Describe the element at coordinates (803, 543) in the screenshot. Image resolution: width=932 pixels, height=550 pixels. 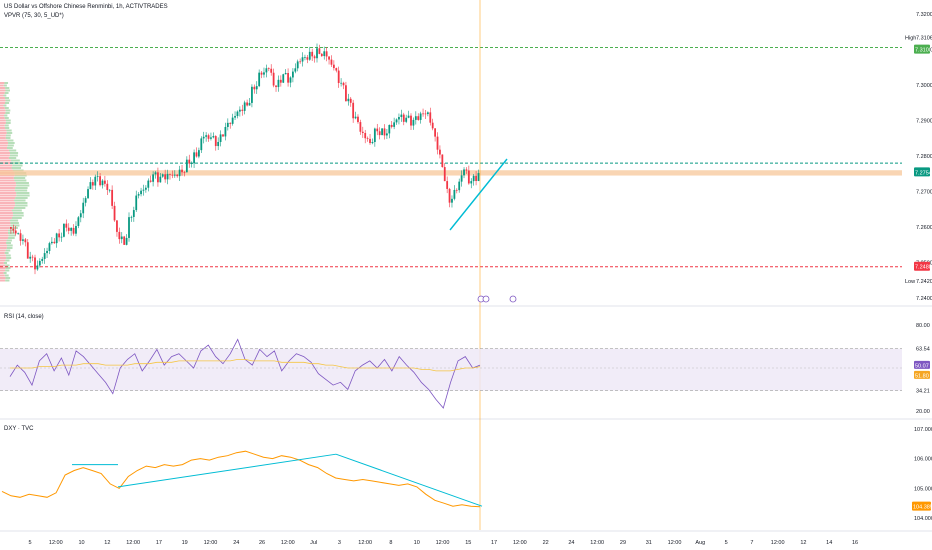
I see `x-axis-tick-label: 12` at that location.